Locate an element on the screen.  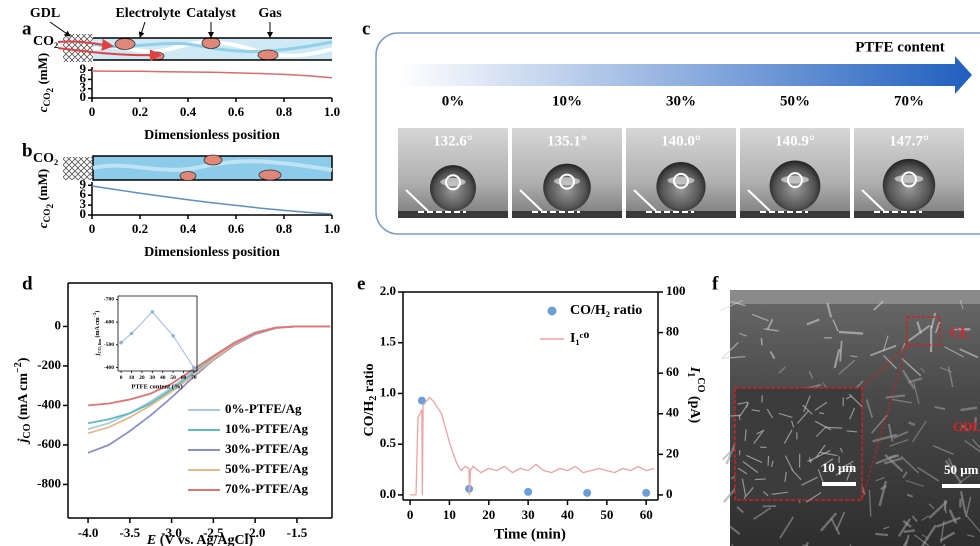
x-tick-label: 1.0 is located at coordinates (332, 111).